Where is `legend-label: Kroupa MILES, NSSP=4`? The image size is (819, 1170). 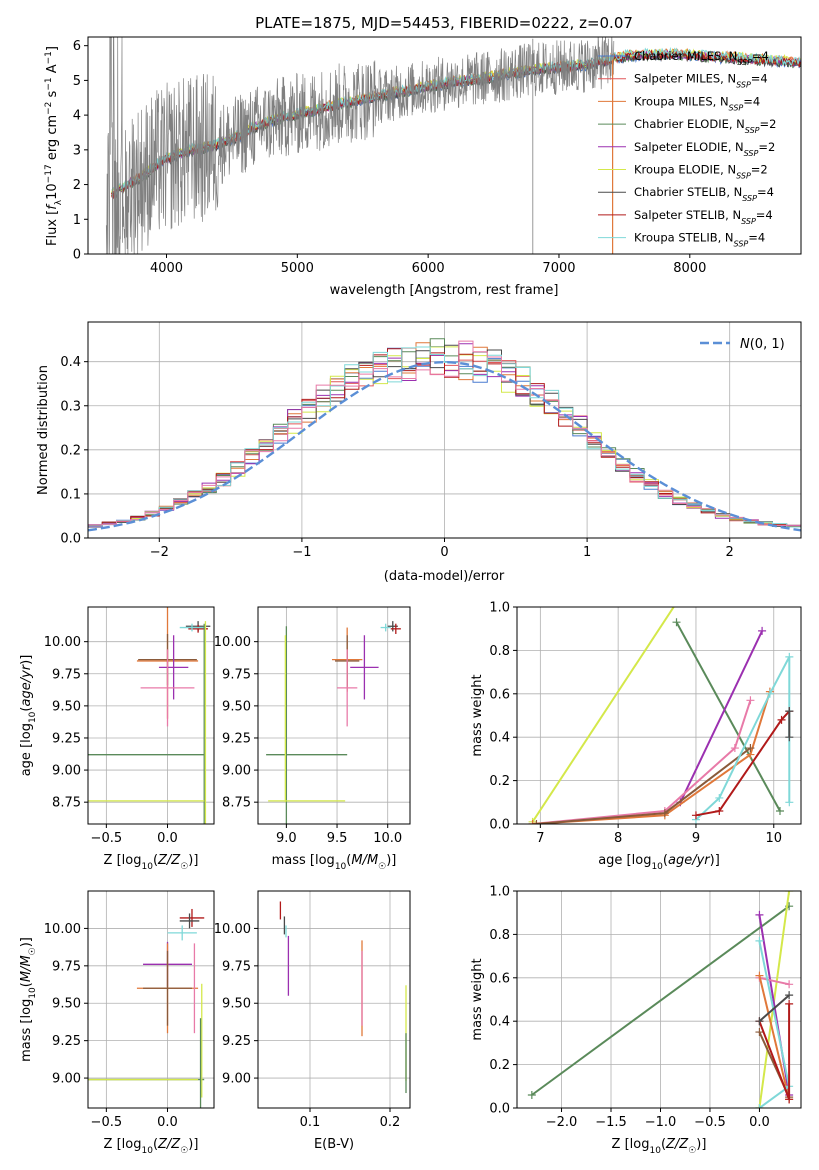
legend-label: Kroupa MILES, NSSP=4 is located at coordinates (697, 103).